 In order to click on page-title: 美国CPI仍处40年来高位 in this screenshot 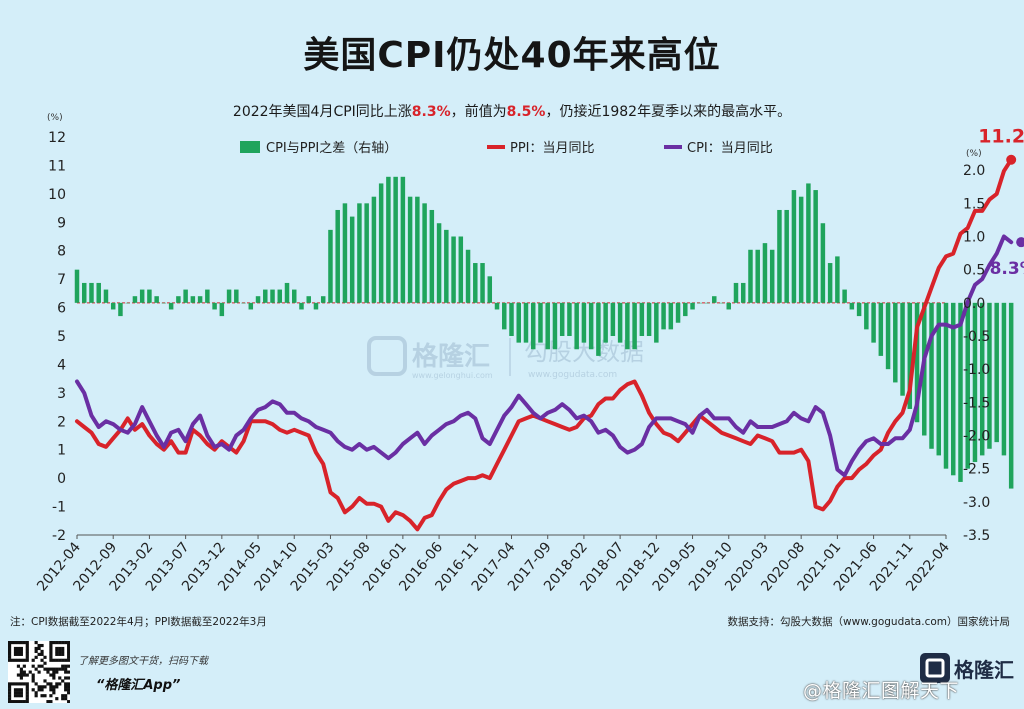, I will do `click(512, 55)`.